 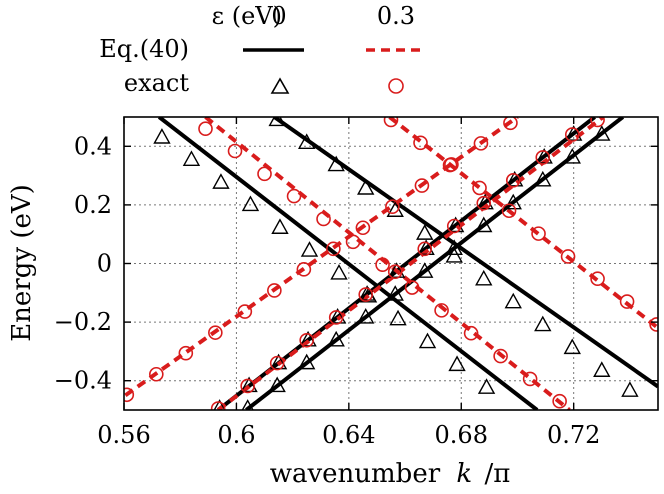 I want to click on legend-circle-marker, so click(x=396, y=86).